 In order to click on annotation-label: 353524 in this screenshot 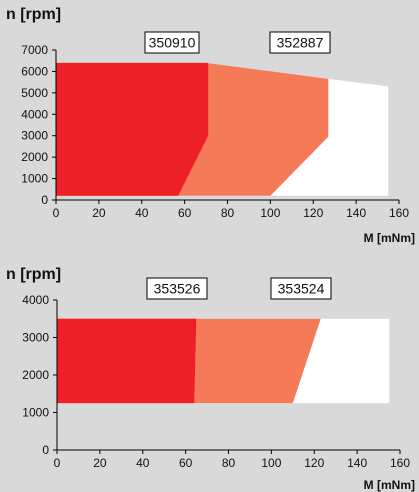, I will do `click(301, 289)`.